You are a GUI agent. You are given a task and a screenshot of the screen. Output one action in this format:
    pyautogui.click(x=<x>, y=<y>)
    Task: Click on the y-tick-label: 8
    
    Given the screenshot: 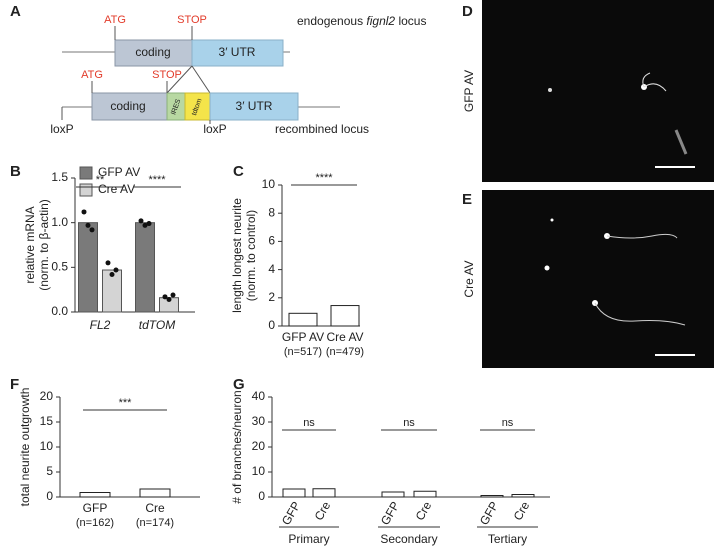 What is the action you would take?
    pyautogui.click(x=271, y=212)
    